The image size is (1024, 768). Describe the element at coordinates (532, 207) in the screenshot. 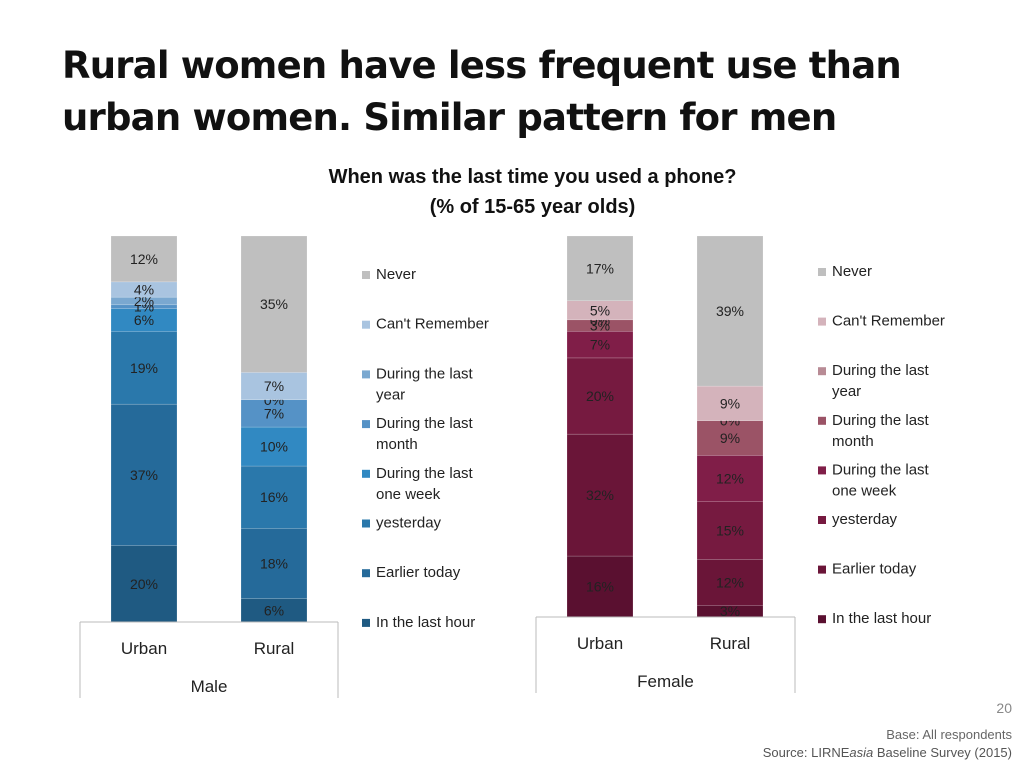

I see `chart-subtitle: (% of 15-65 year olds)` at that location.